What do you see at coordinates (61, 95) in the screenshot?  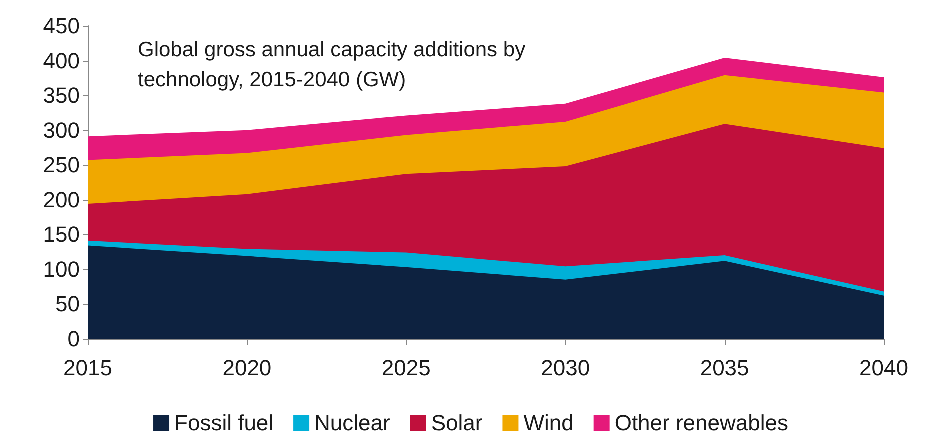 I see `y-tick-label: 350` at bounding box center [61, 95].